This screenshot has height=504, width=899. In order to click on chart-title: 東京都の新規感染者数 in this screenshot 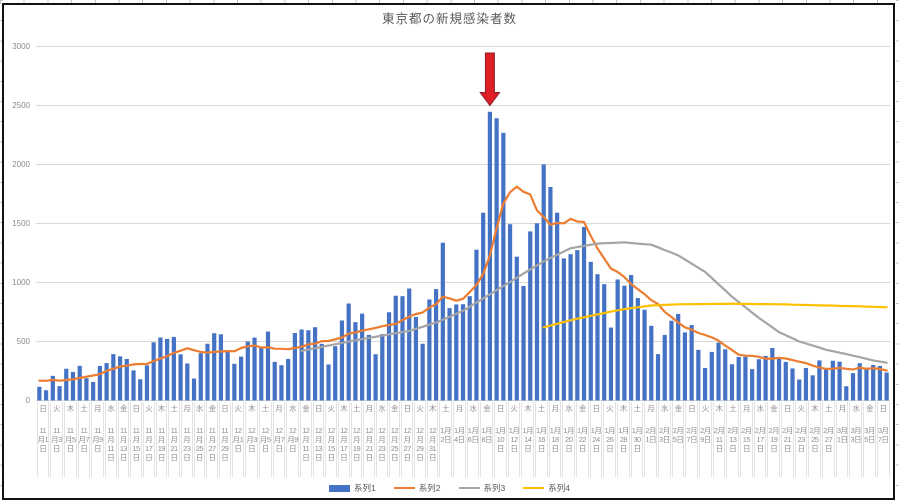, I will do `click(449, 19)`.